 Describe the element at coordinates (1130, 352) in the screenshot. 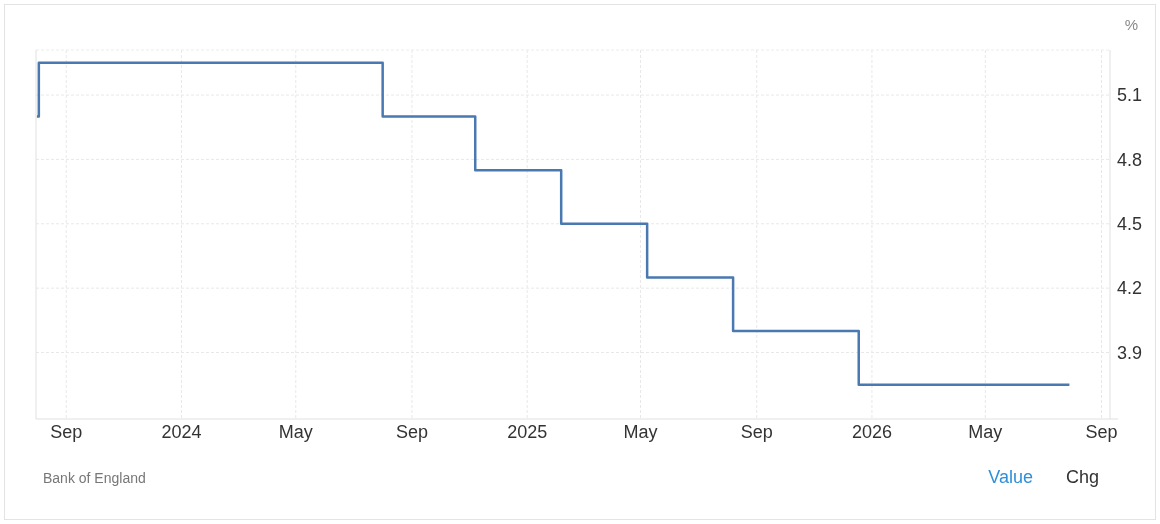

I see `y-tick-label: 3.9` at that location.